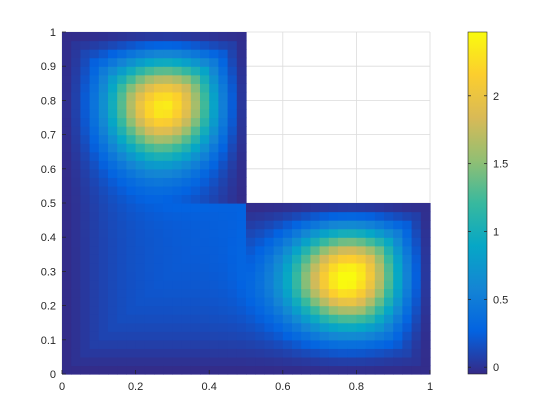  I want to click on x-axis: 0 0.2 0.4 0.6 0.8 1, so click(246, 381).